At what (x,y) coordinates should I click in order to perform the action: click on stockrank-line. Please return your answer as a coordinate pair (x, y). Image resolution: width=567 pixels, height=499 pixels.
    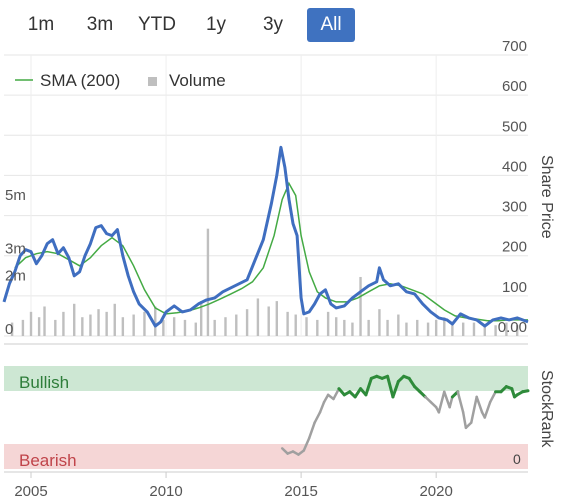
    Looking at the image, I should click on (405, 415).